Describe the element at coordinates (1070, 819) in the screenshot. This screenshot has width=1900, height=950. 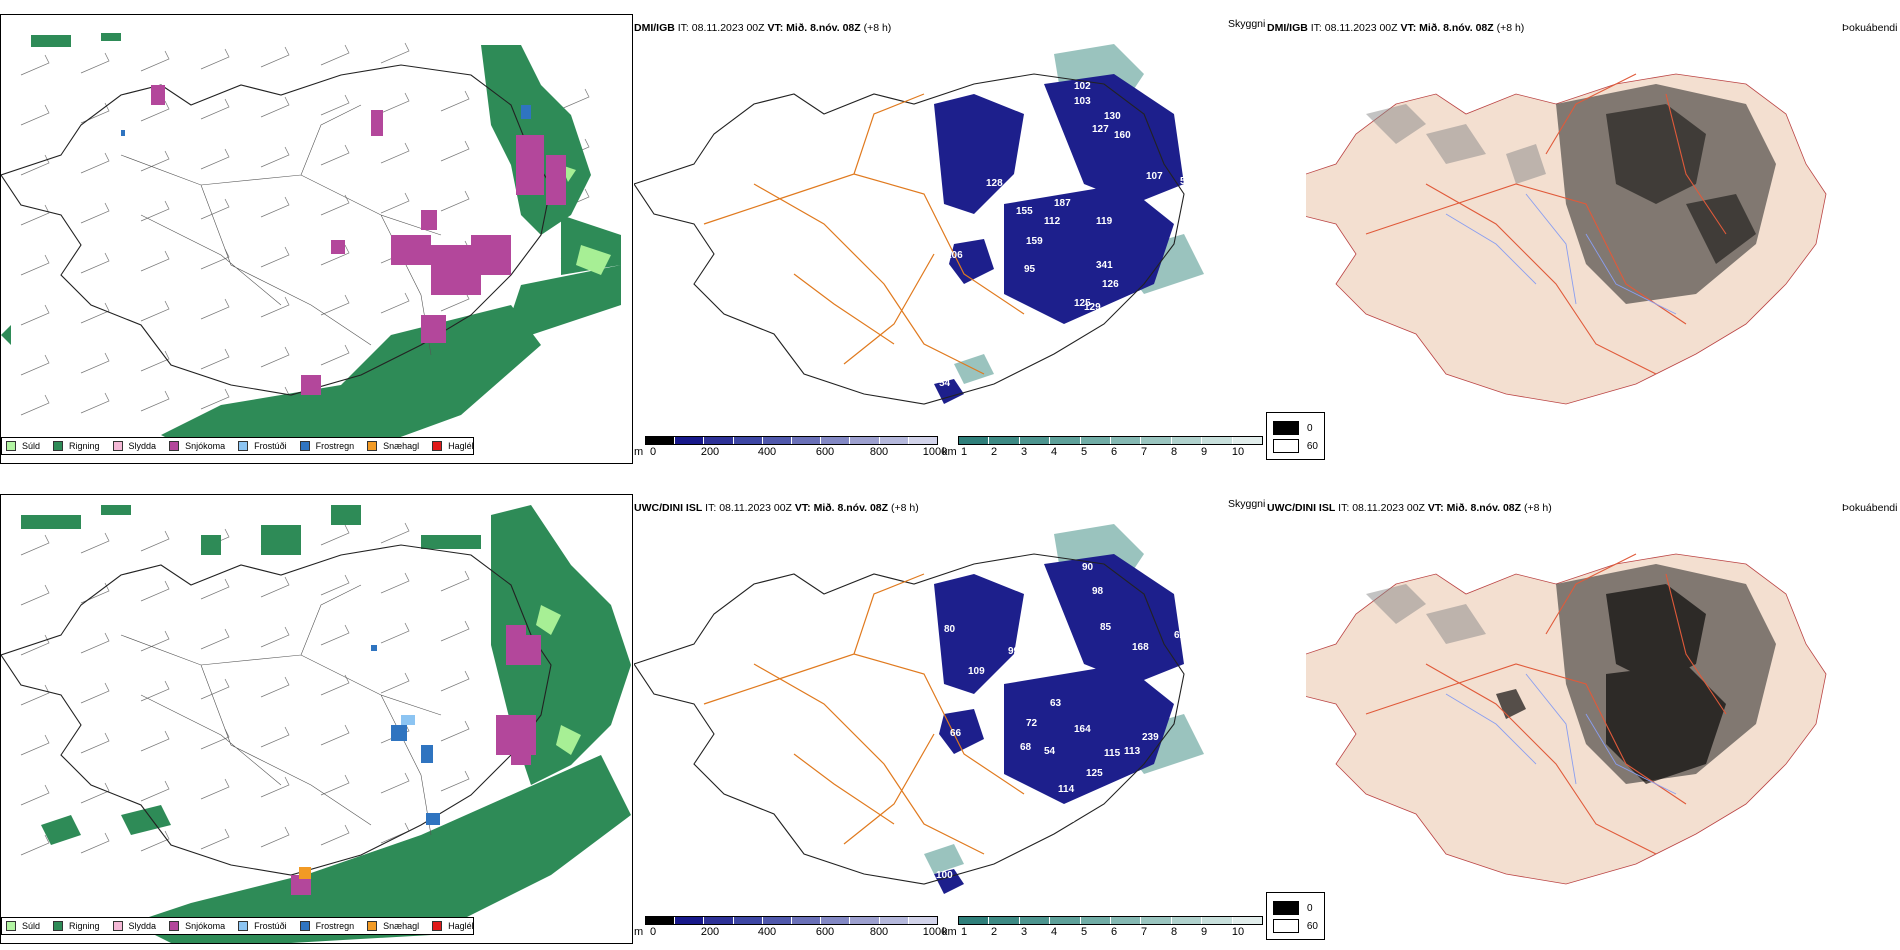
I see `vis-label: 53` at that location.